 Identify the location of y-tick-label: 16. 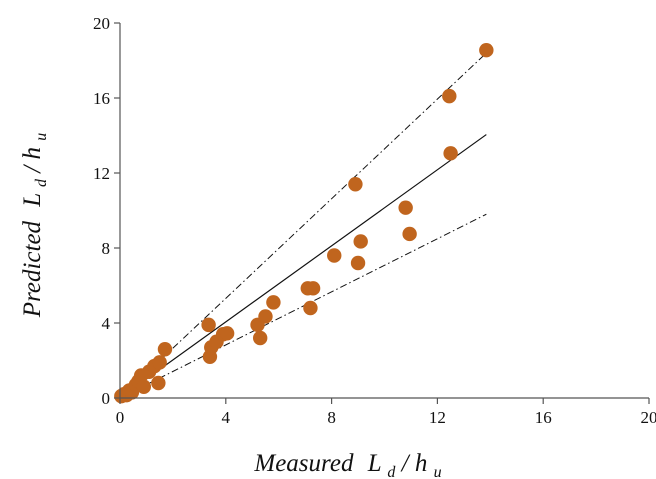
(101, 98).